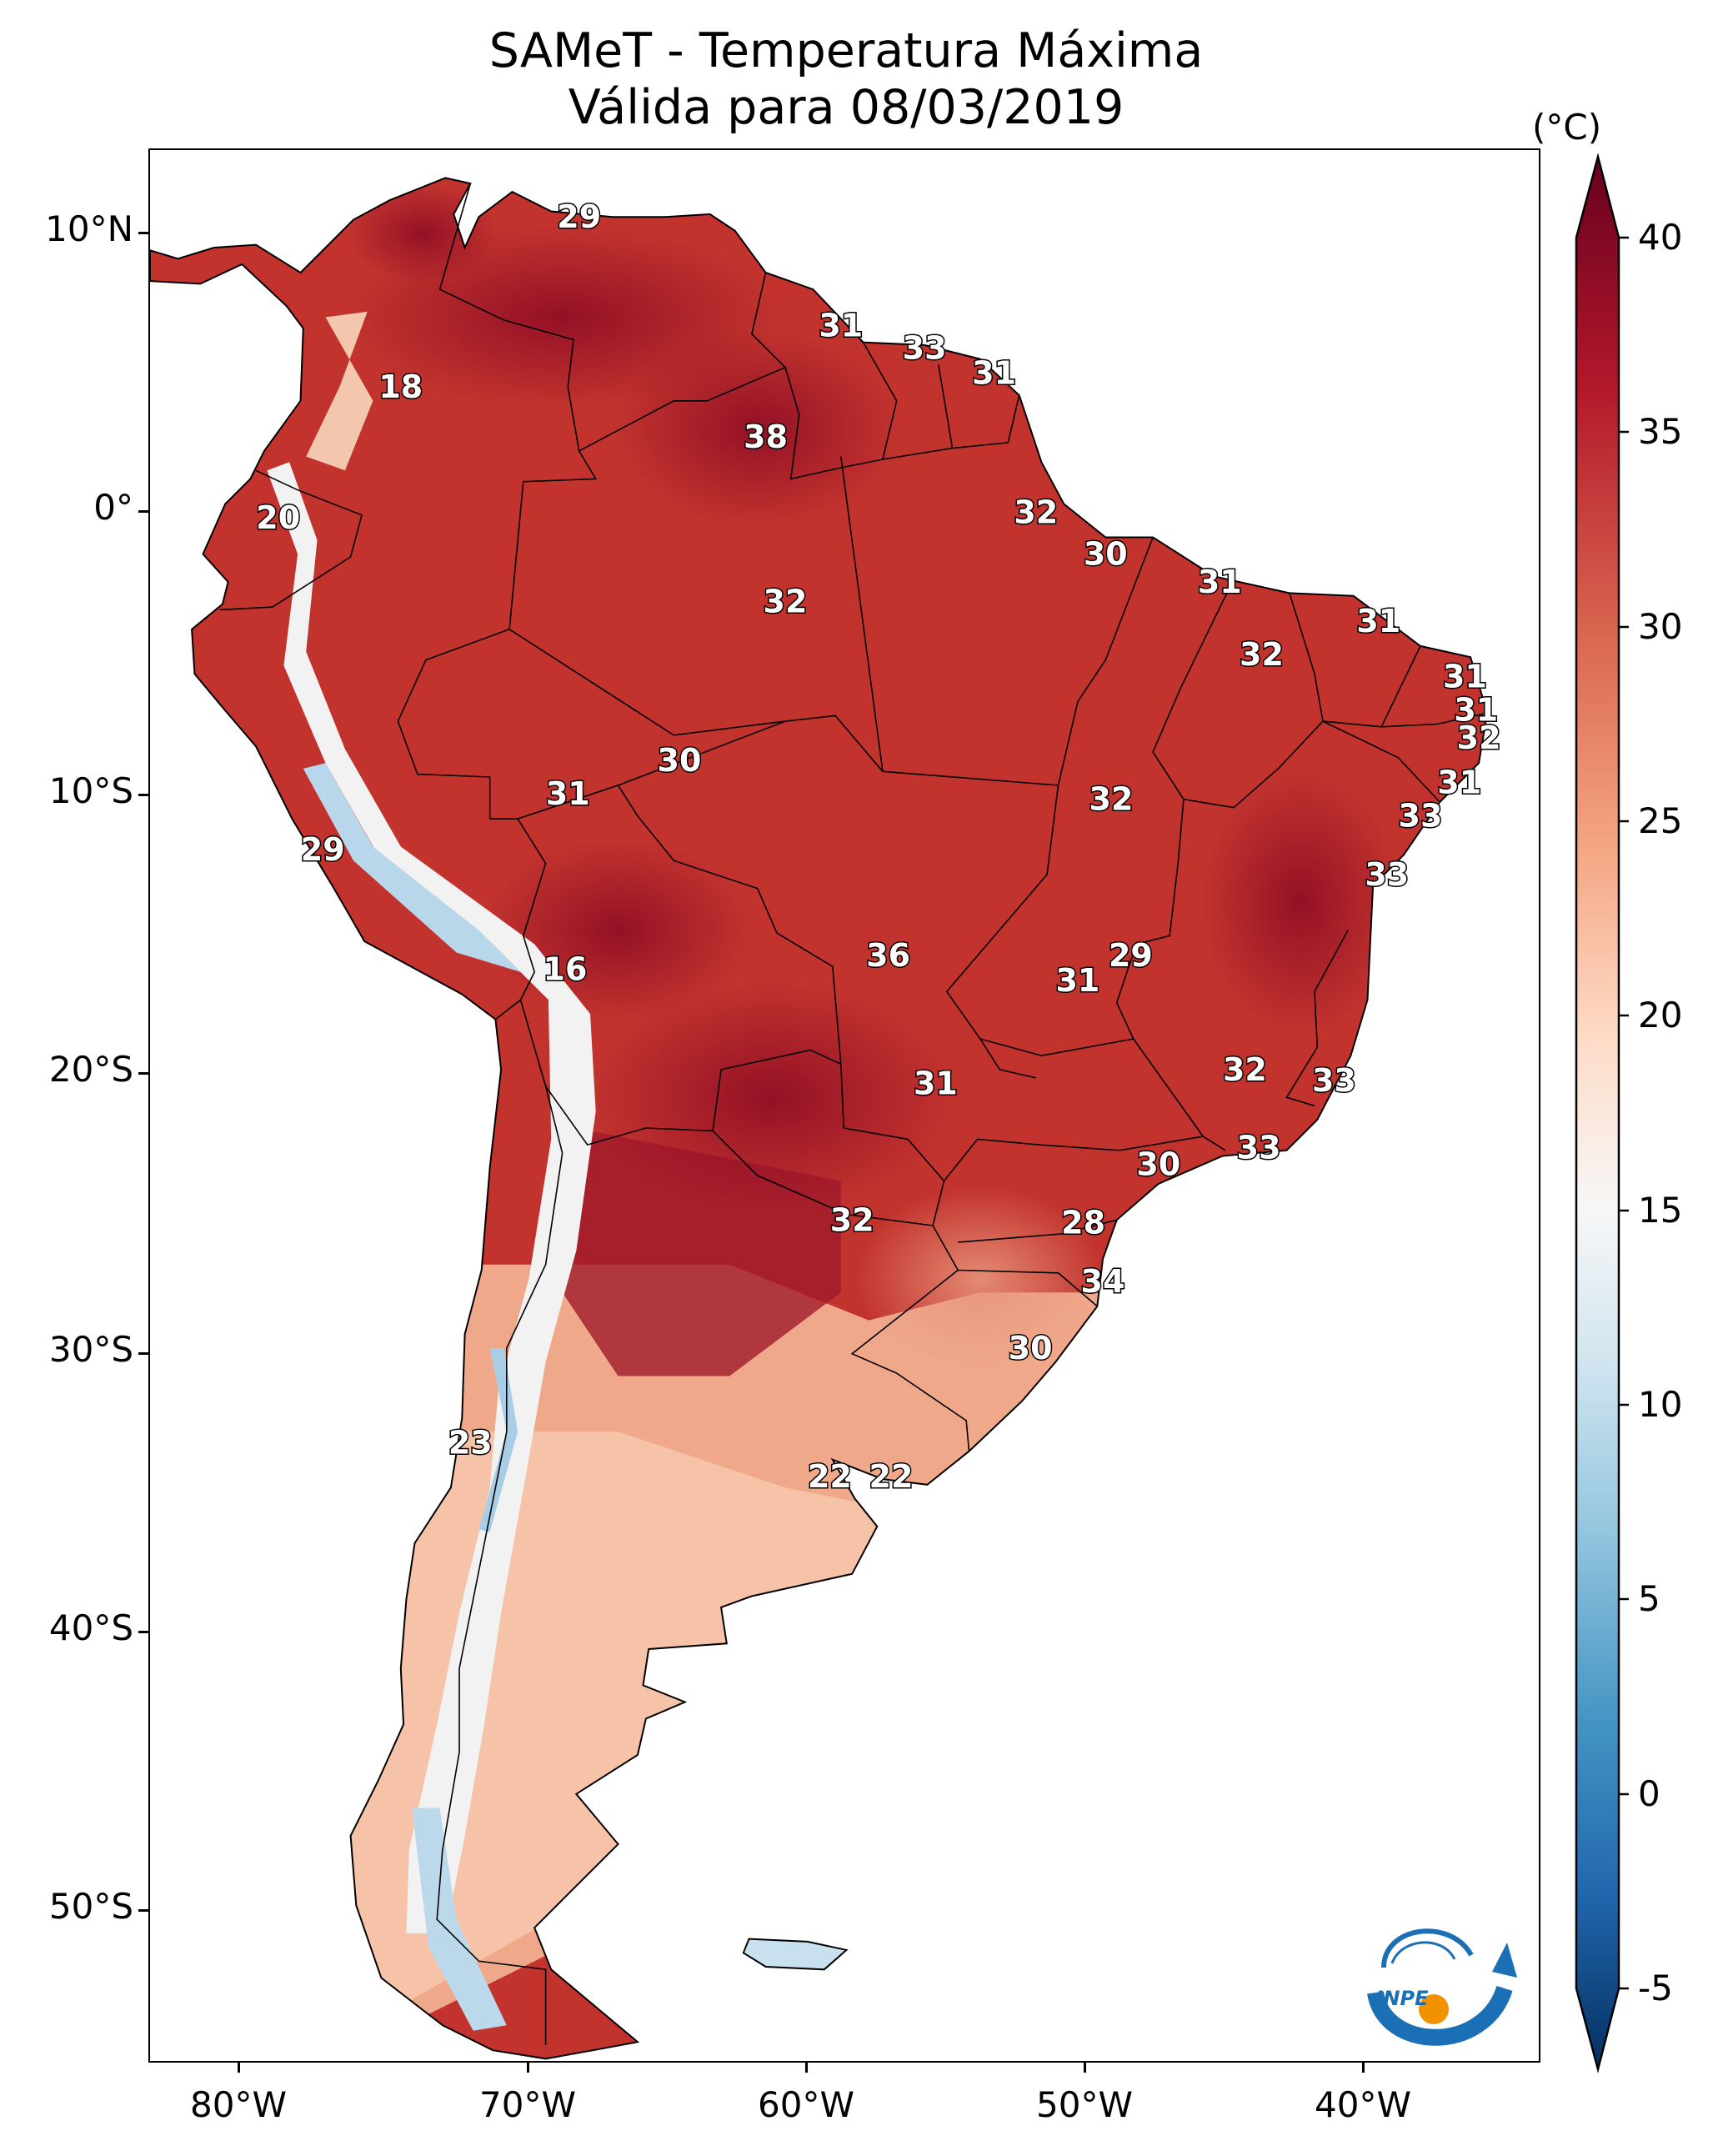 This screenshot has height=2156, width=1723. What do you see at coordinates (431, 1197) in the screenshot?
I see `andes-cool-zone` at bounding box center [431, 1197].